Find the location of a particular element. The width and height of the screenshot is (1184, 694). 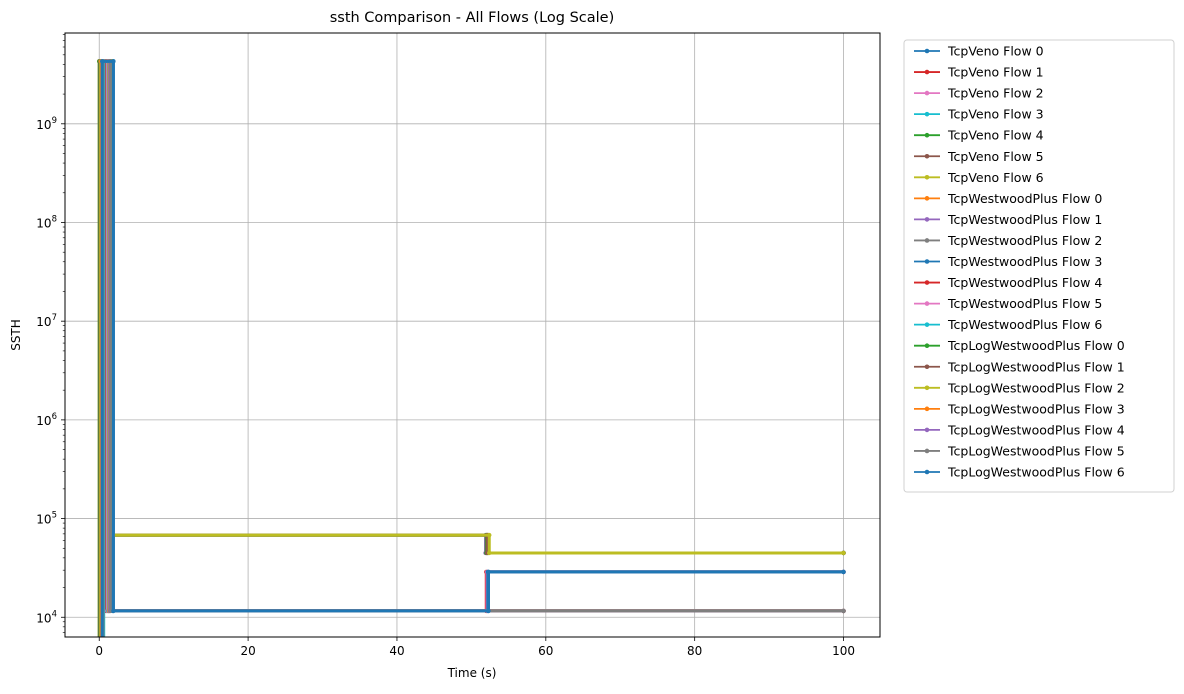

y-tick-label: 10⁵ is located at coordinates (46, 519).